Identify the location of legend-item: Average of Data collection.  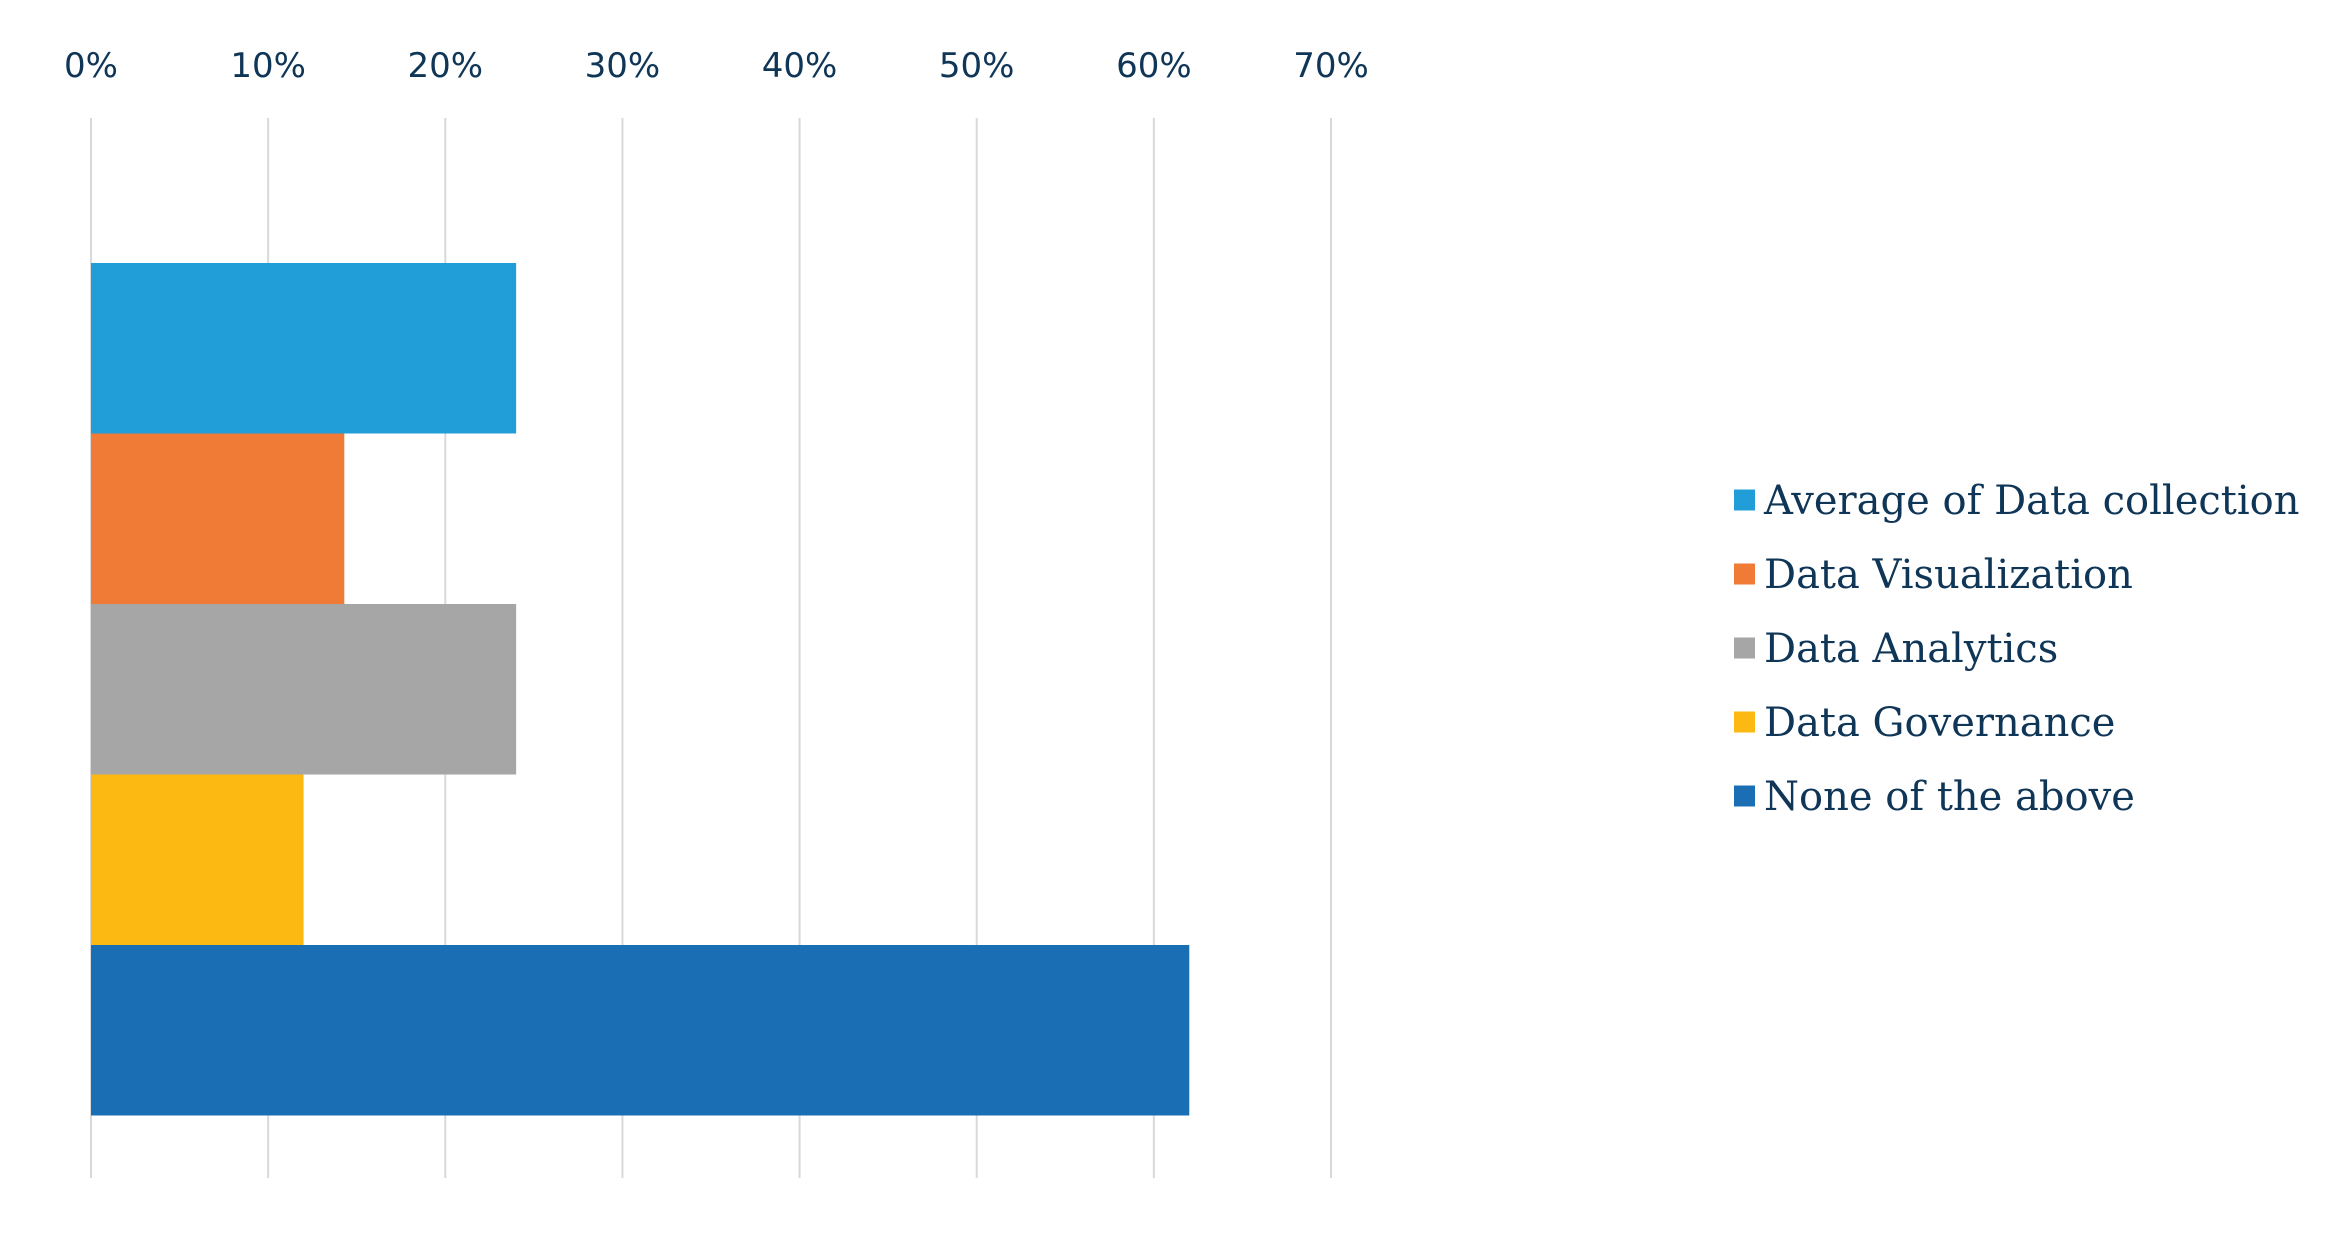
(2017, 501).